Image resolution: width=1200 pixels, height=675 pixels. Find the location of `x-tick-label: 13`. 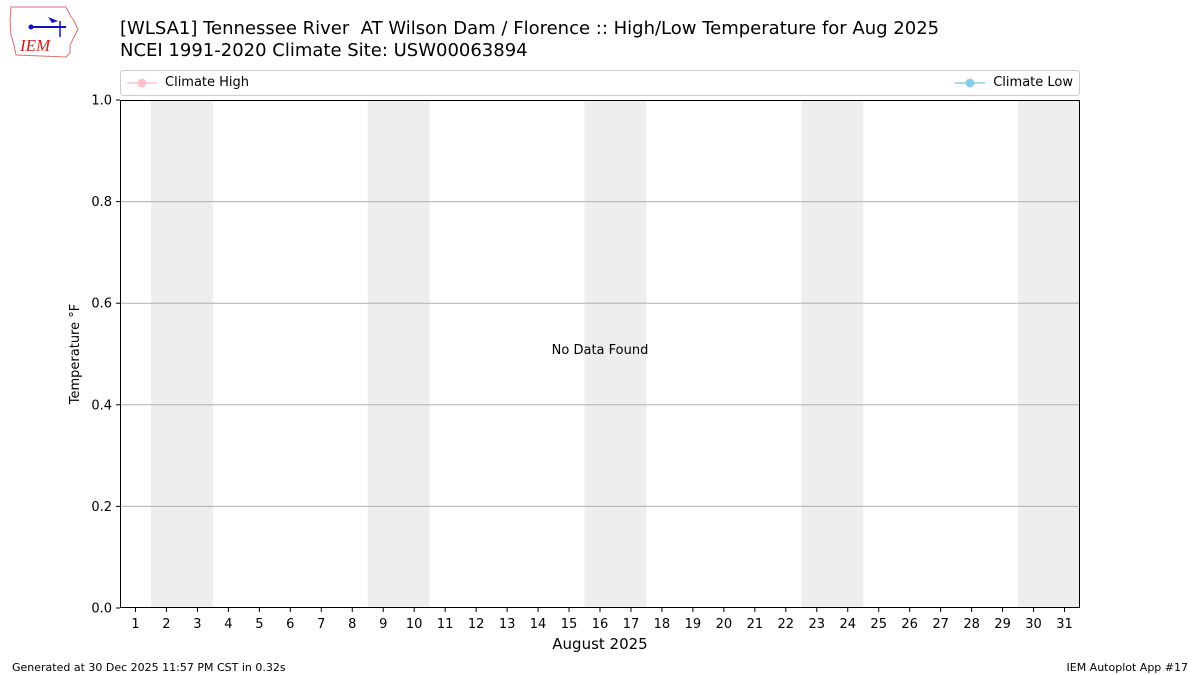

x-tick-label: 13 is located at coordinates (507, 624).